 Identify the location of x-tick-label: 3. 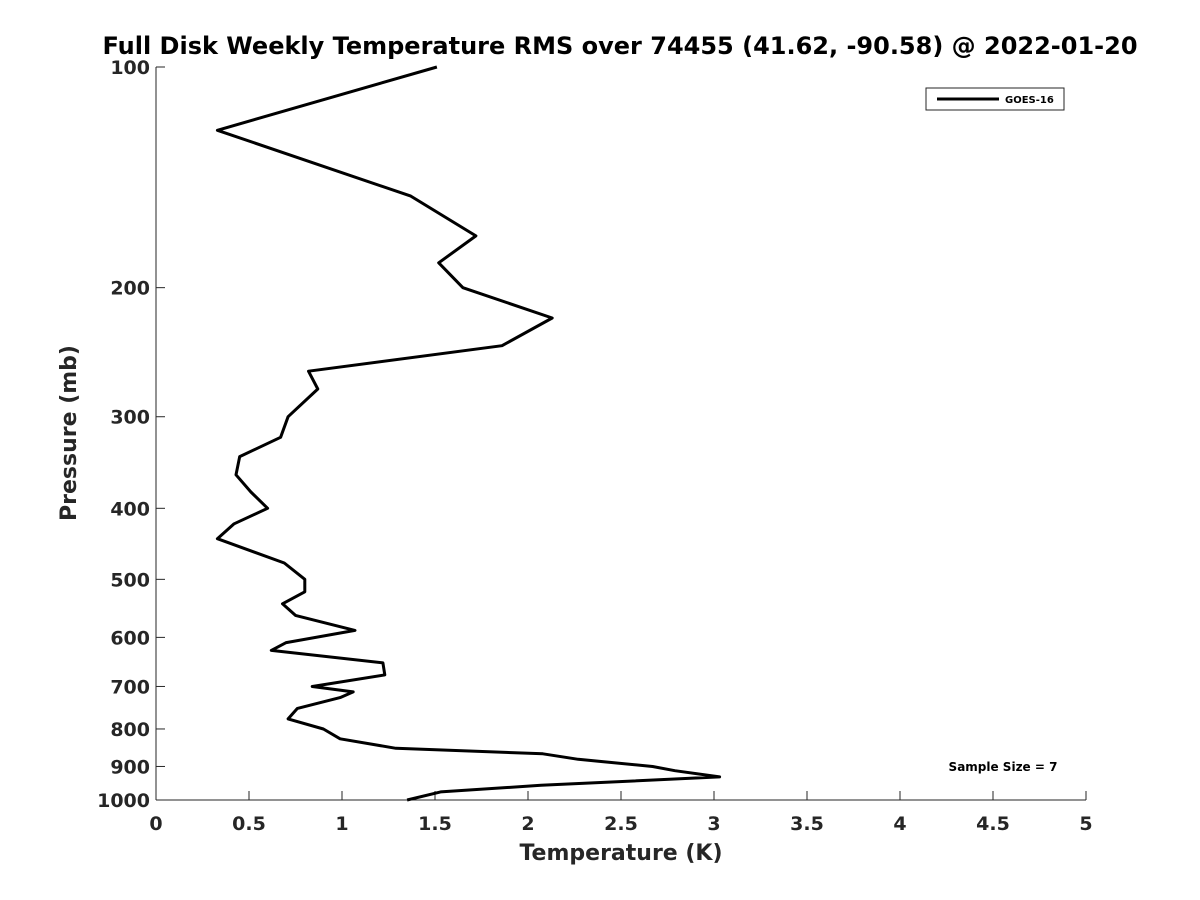
(713, 824).